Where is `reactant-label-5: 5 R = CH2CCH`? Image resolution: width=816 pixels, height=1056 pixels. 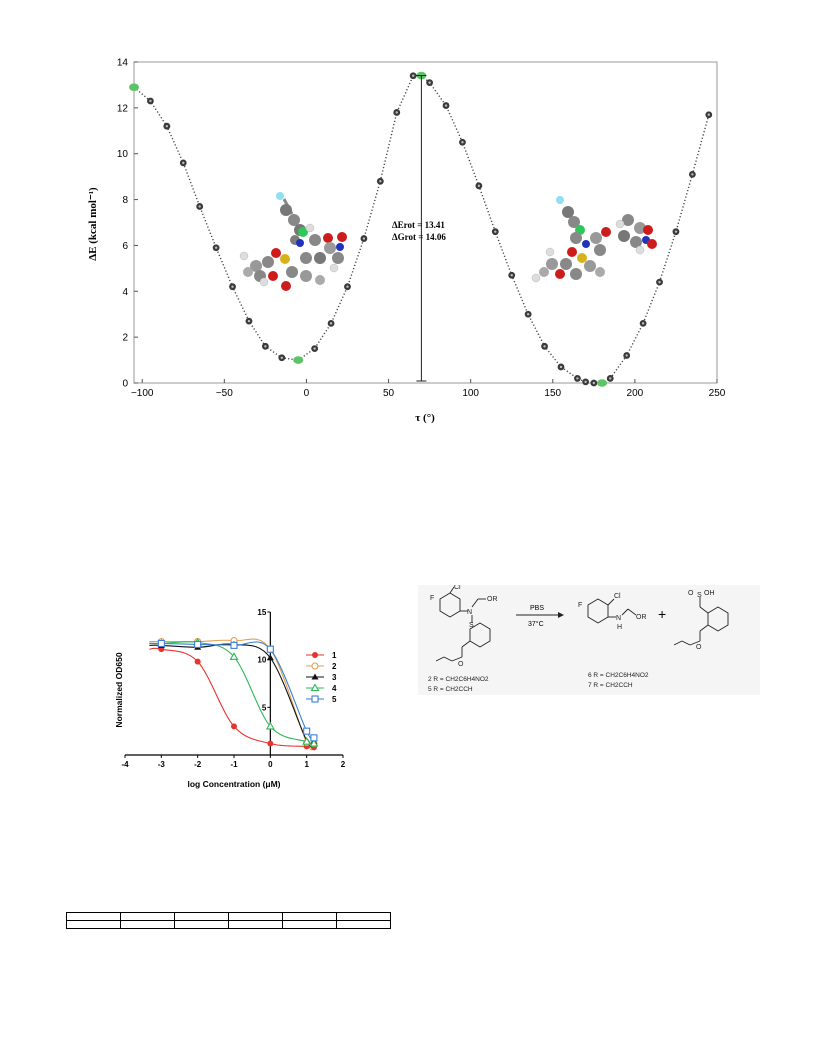
reactant-label-5: 5 R = CH2CCH is located at coordinates (450, 689).